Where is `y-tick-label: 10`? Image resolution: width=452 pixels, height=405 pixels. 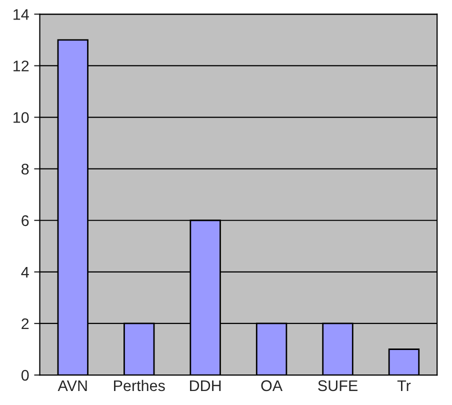 y-tick-label: 10 is located at coordinates (21, 117).